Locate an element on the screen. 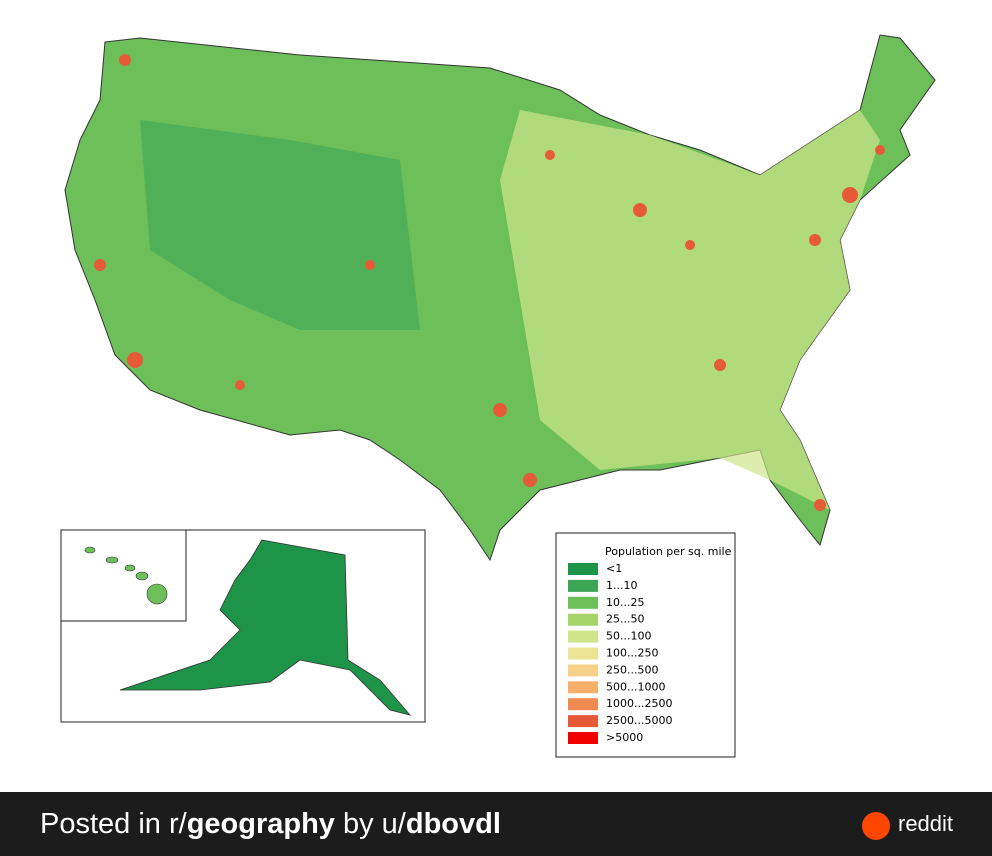 This screenshot has width=992, height=856. inset-frame is located at coordinates (243, 626).